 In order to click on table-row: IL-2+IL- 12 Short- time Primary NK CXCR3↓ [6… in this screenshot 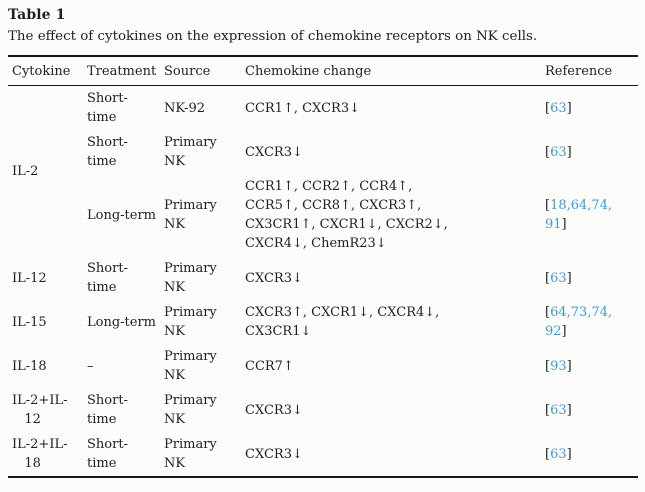, I will do `click(323, 410)`.